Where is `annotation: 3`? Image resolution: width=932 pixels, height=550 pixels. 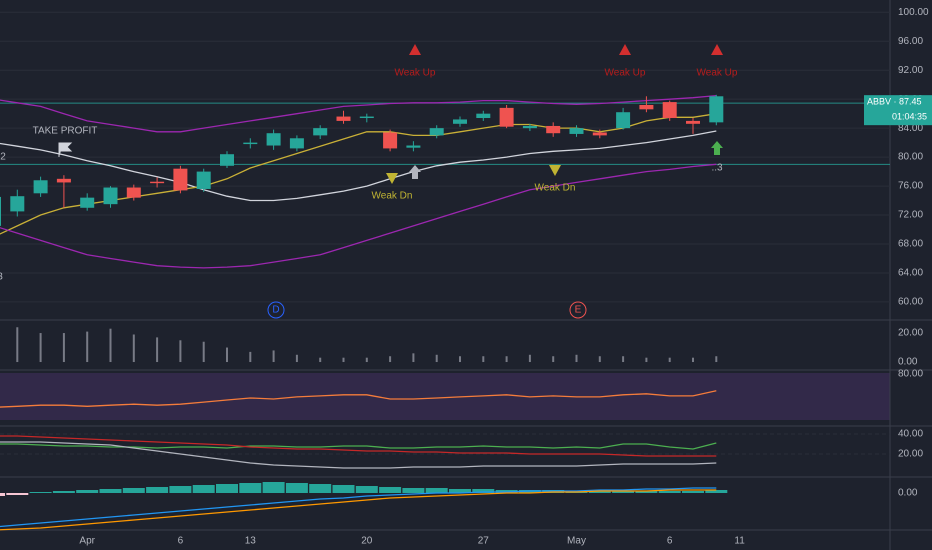 annotation: 3 is located at coordinates (1, 277).